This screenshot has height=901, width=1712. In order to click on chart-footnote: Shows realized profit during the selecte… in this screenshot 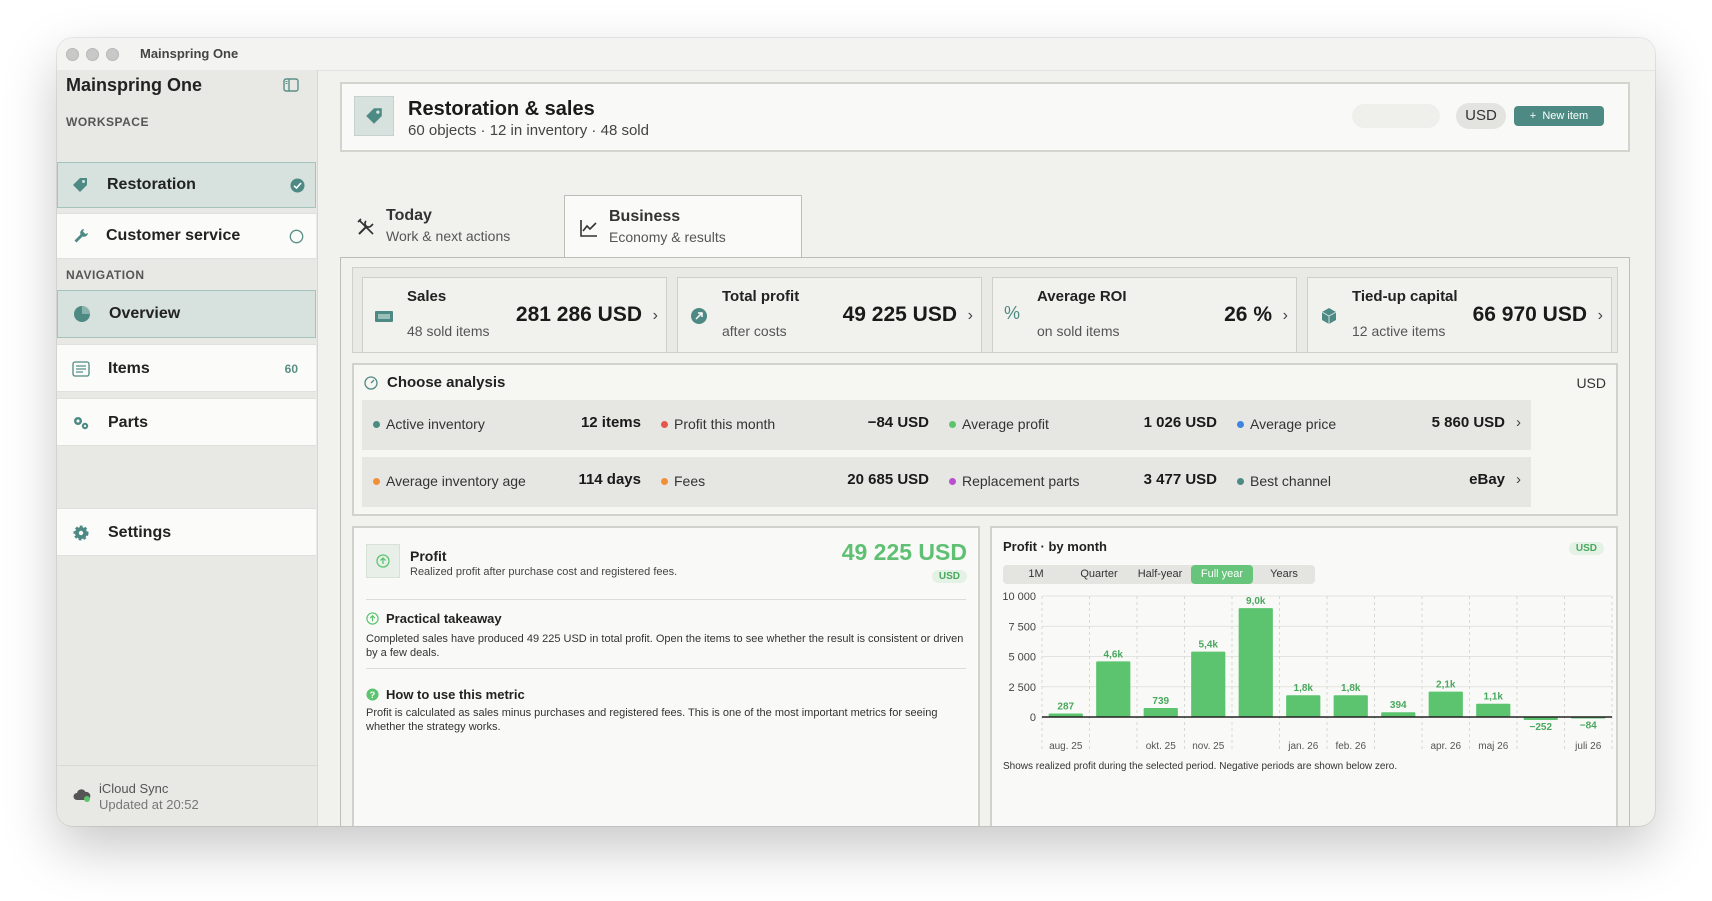, I will do `click(1200, 766)`.